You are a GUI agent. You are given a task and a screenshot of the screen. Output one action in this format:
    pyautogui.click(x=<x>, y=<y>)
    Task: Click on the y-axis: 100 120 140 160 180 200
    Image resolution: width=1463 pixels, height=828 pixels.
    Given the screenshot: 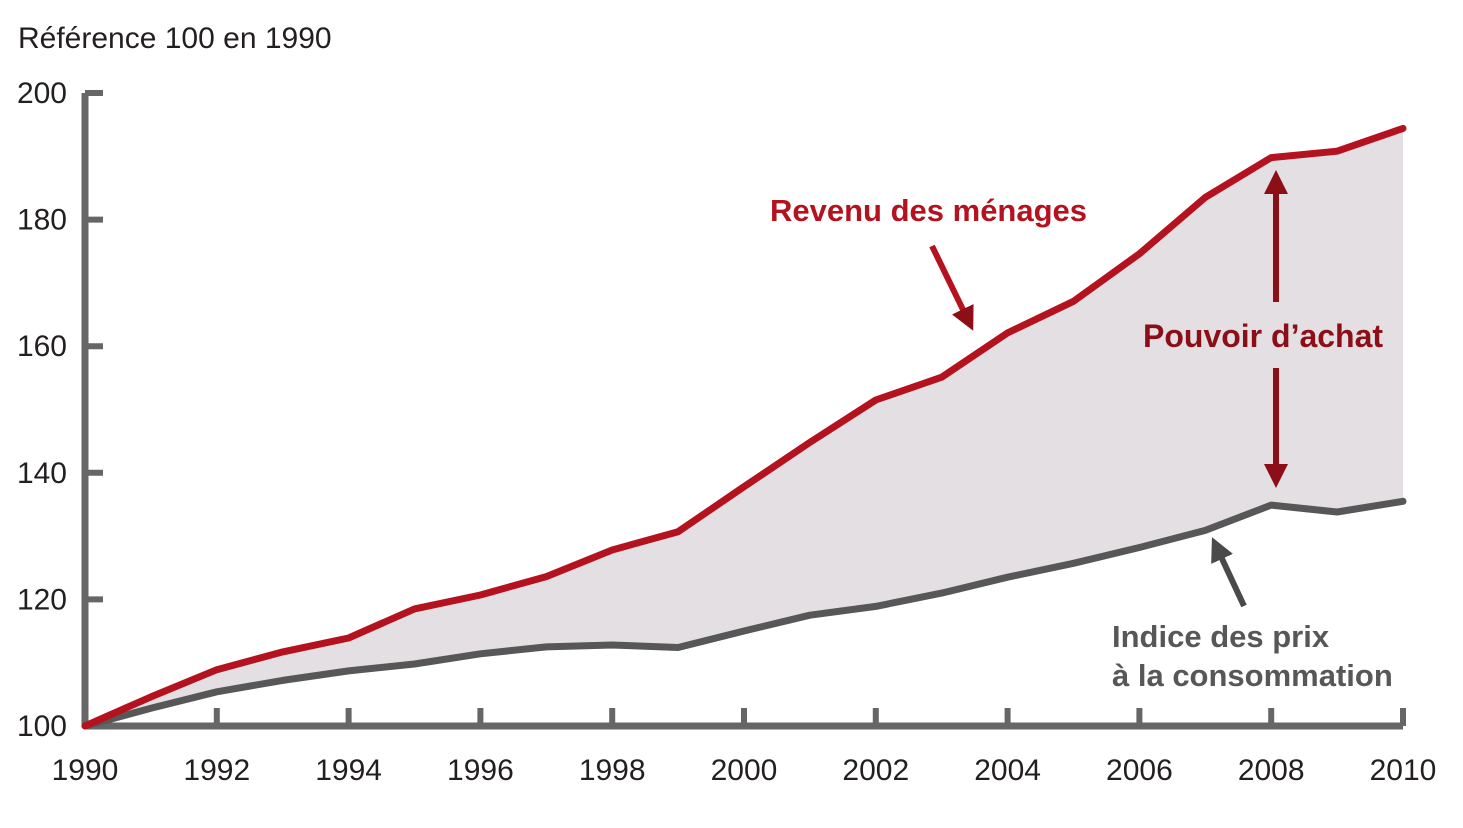 What is the action you would take?
    pyautogui.click(x=60, y=410)
    